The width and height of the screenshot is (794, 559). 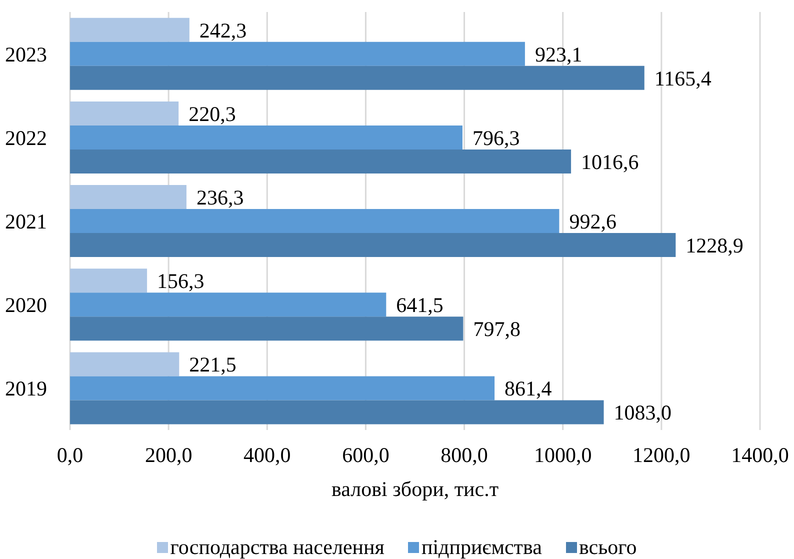 I want to click on x-tick-label: 400,0, so click(x=267, y=454).